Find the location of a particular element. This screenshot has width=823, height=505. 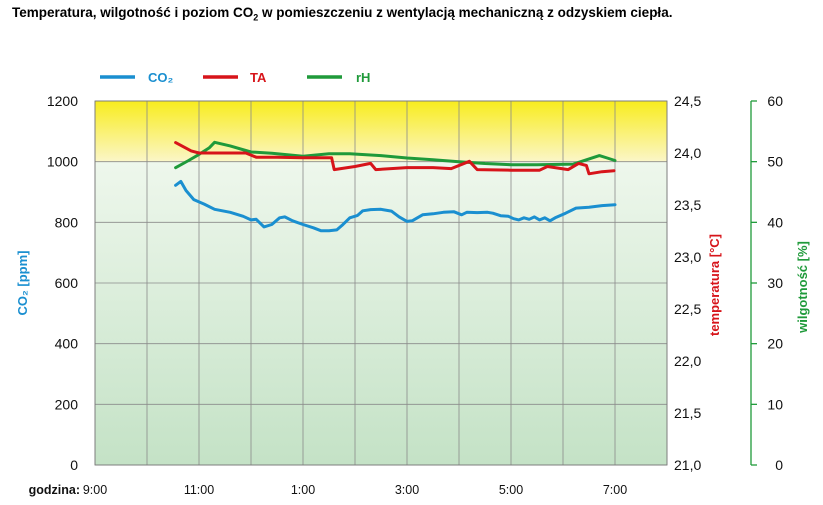

x-axis-tick-label: 1:00 is located at coordinates (303, 490).